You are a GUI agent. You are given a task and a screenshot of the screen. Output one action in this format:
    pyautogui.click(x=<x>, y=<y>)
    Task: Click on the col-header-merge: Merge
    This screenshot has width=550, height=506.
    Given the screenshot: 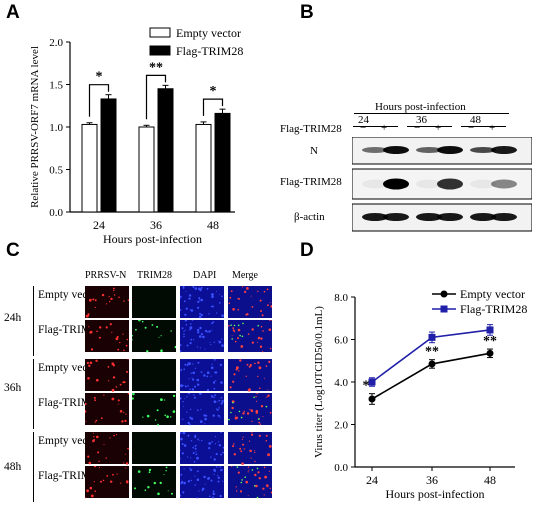 What is the action you would take?
    pyautogui.click(x=245, y=275)
    